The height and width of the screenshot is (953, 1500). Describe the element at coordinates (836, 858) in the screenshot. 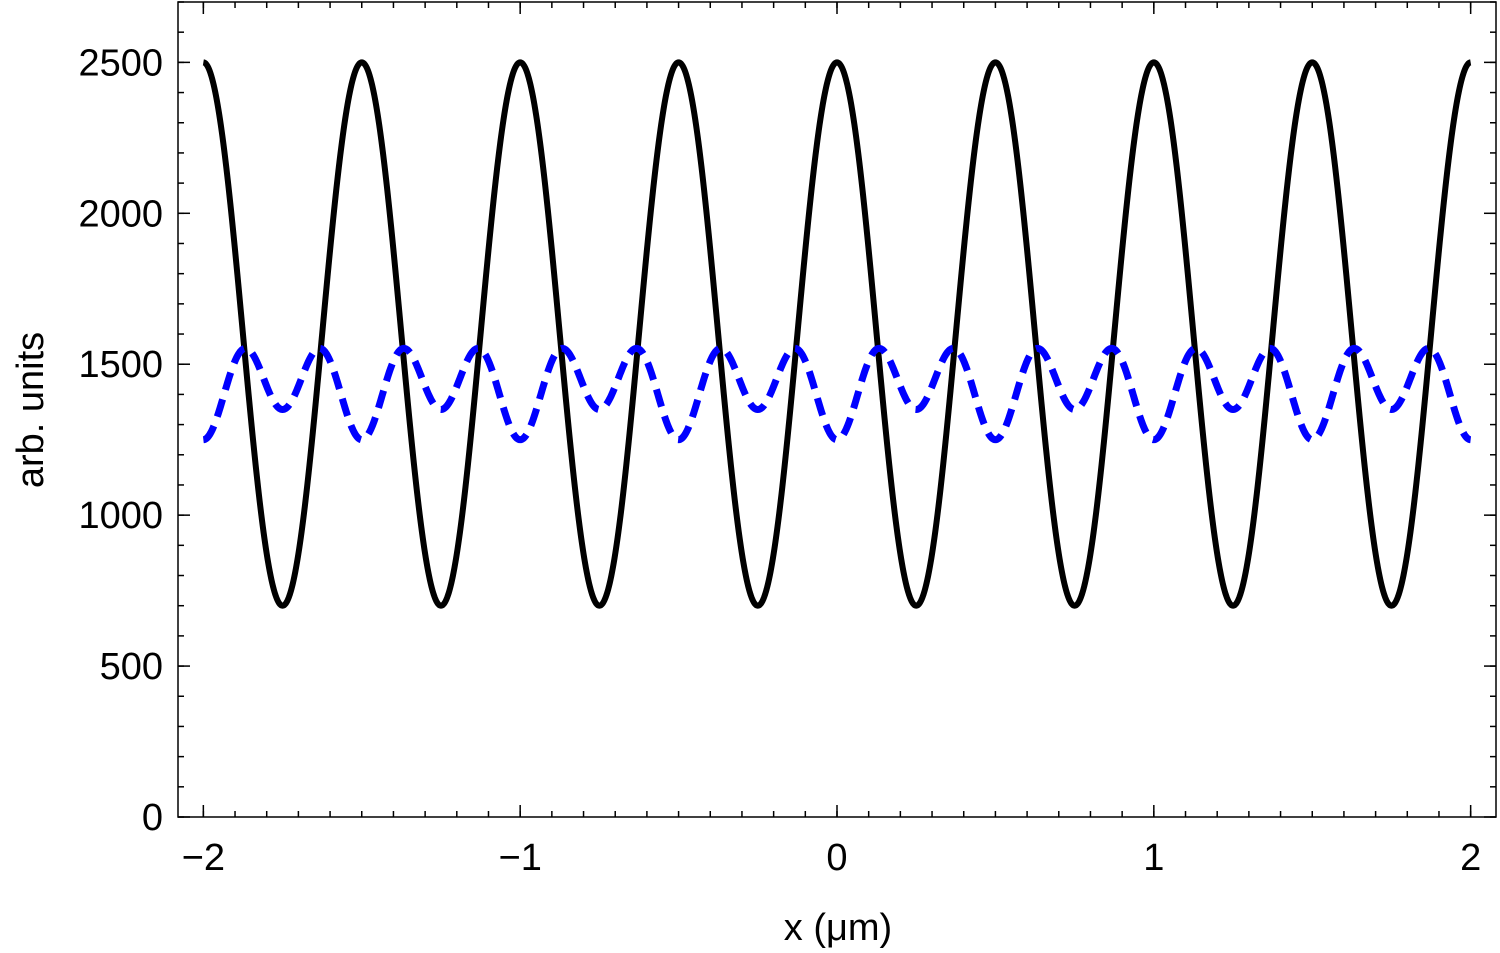

I see `x-tick-label: 0` at that location.